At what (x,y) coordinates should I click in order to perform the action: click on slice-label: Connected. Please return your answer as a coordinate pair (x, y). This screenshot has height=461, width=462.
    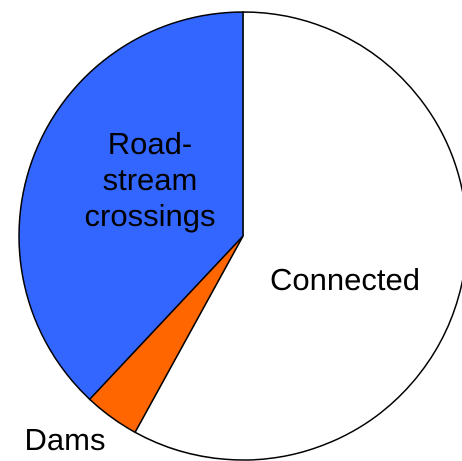
    Looking at the image, I should click on (345, 279).